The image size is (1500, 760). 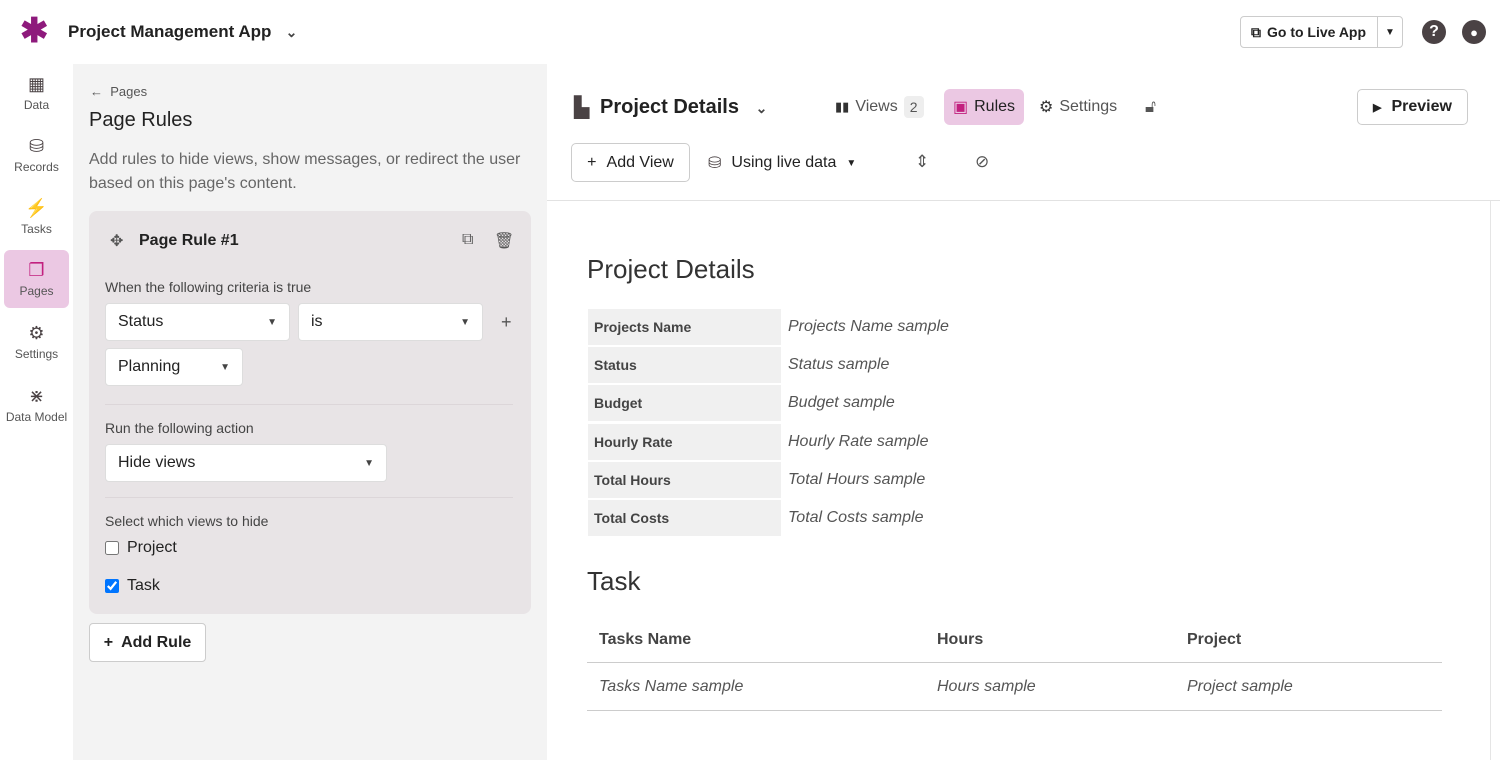 I want to click on field-value: Projects Name sample, so click(x=868, y=326).